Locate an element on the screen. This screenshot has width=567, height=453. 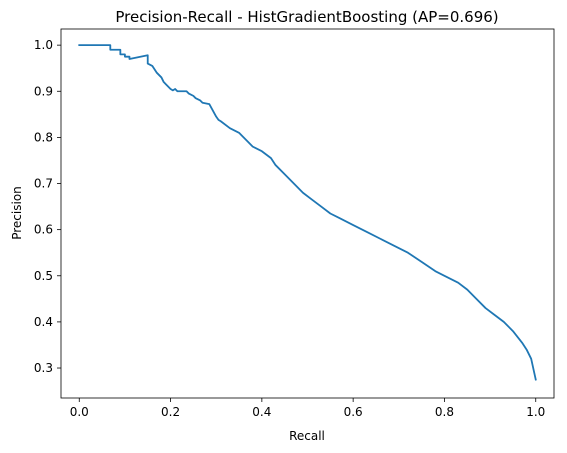
y-axis-ticks: 0.3 0.4 0.5 0.6 0.7 0.8 0.9 1.0 is located at coordinates (47, 206).